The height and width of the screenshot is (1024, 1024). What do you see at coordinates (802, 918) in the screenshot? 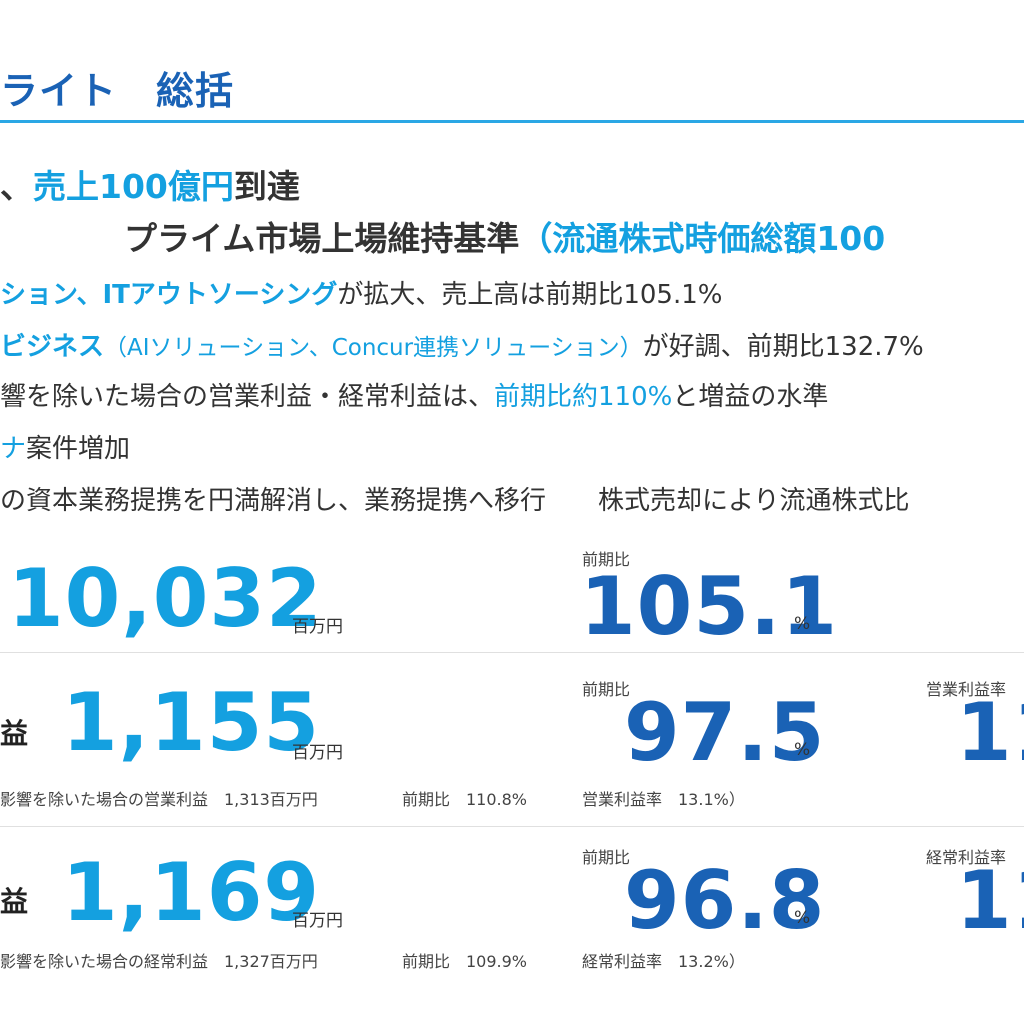
I see `ordinary-yoy-unit: %` at bounding box center [802, 918].